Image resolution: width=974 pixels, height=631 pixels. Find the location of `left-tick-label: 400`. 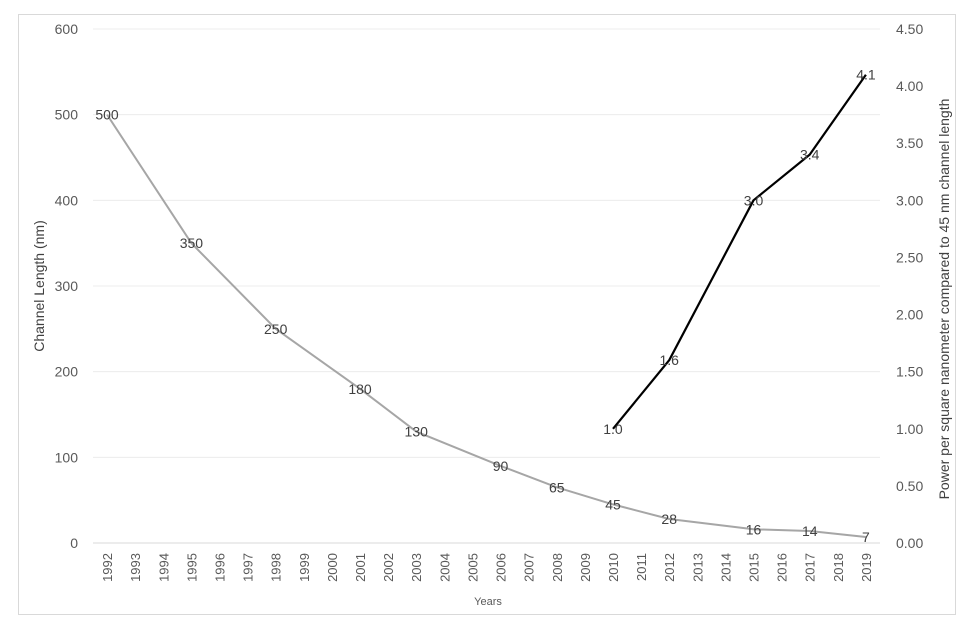

left-tick-label: 400 is located at coordinates (67, 200).